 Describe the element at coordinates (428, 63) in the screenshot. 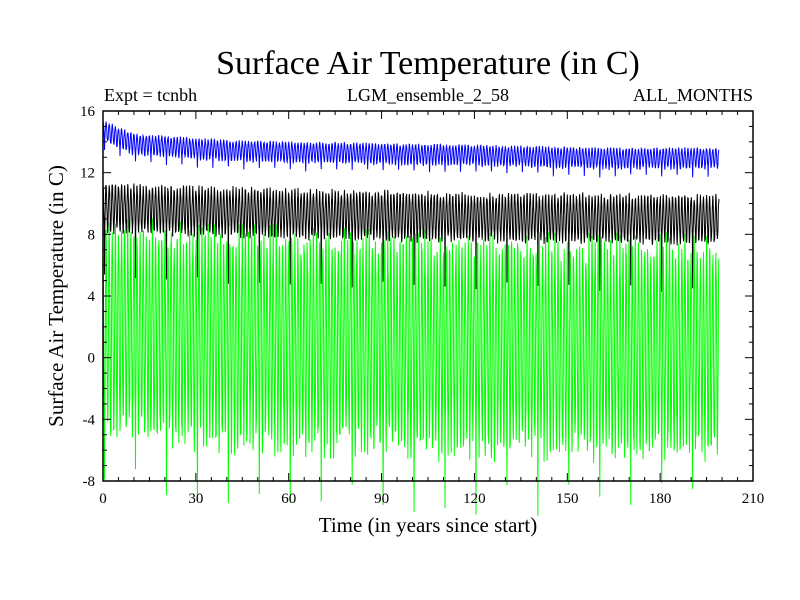

I see `chart-title: Surface Air Temperature (in C)` at that location.